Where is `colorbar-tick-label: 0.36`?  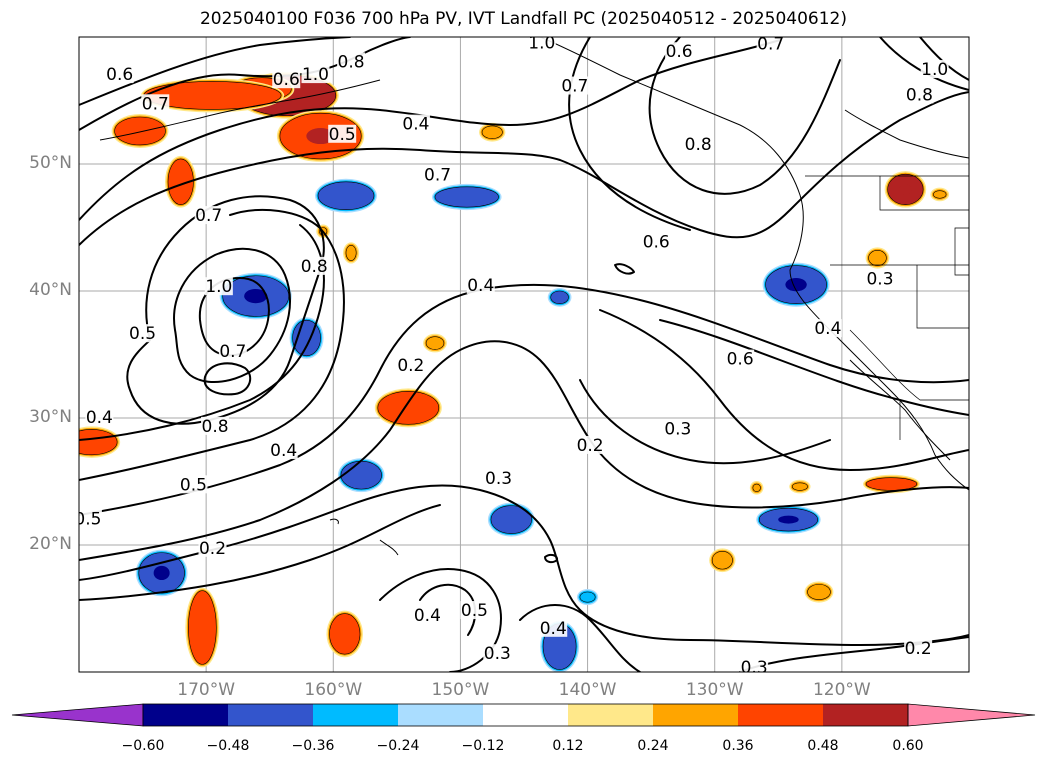 colorbar-tick-label: 0.36 is located at coordinates (738, 746).